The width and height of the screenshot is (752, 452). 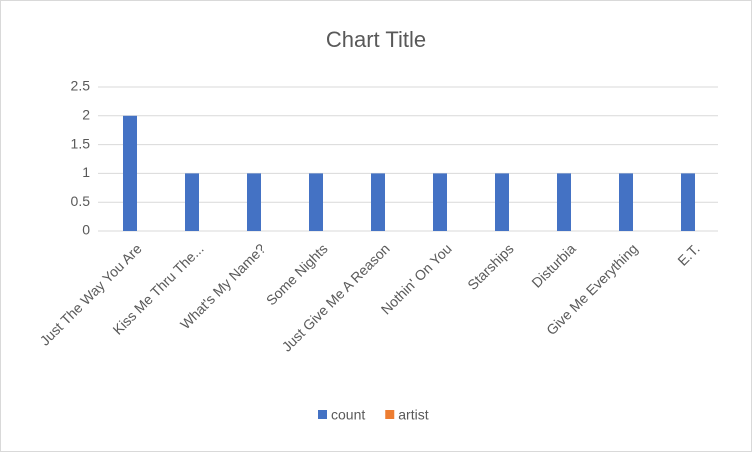 What do you see at coordinates (376, 39) in the screenshot?
I see `chart-title: Chart Title` at bounding box center [376, 39].